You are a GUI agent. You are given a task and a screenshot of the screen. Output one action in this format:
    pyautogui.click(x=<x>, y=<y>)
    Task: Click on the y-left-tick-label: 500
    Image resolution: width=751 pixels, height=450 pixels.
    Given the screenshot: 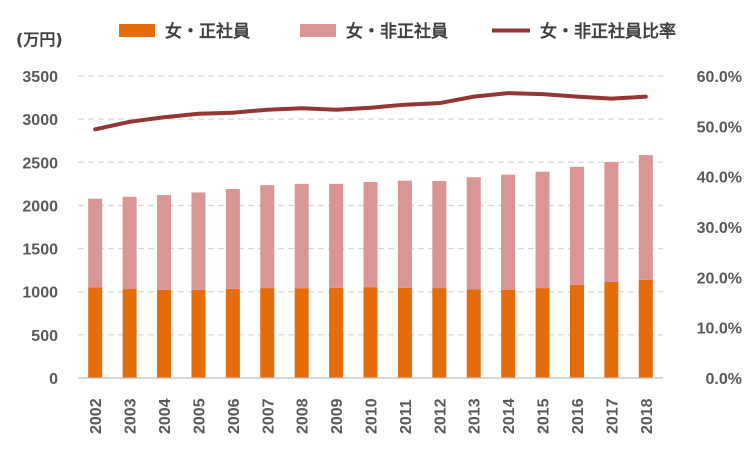 What is the action you would take?
    pyautogui.click(x=44, y=336)
    